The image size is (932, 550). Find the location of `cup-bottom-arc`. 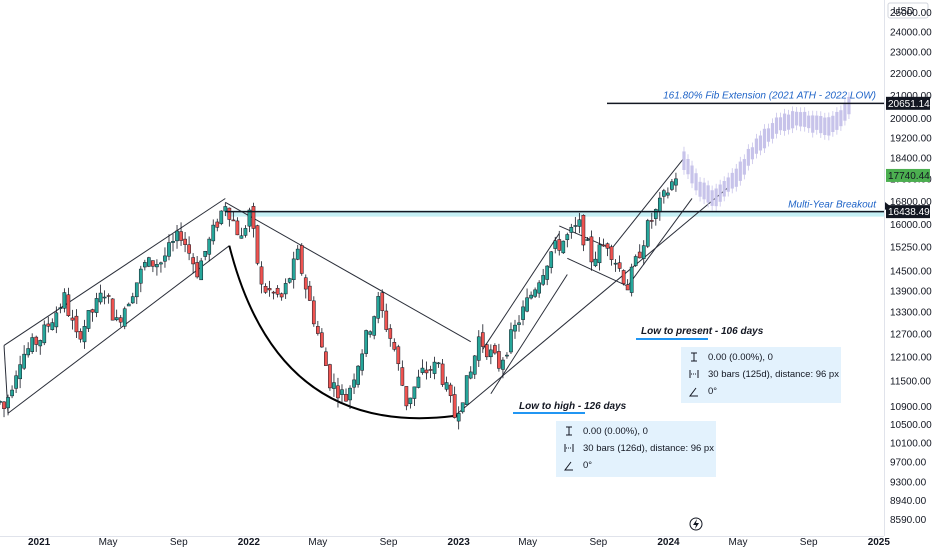

cup-bottom-arc is located at coordinates (343, 332).